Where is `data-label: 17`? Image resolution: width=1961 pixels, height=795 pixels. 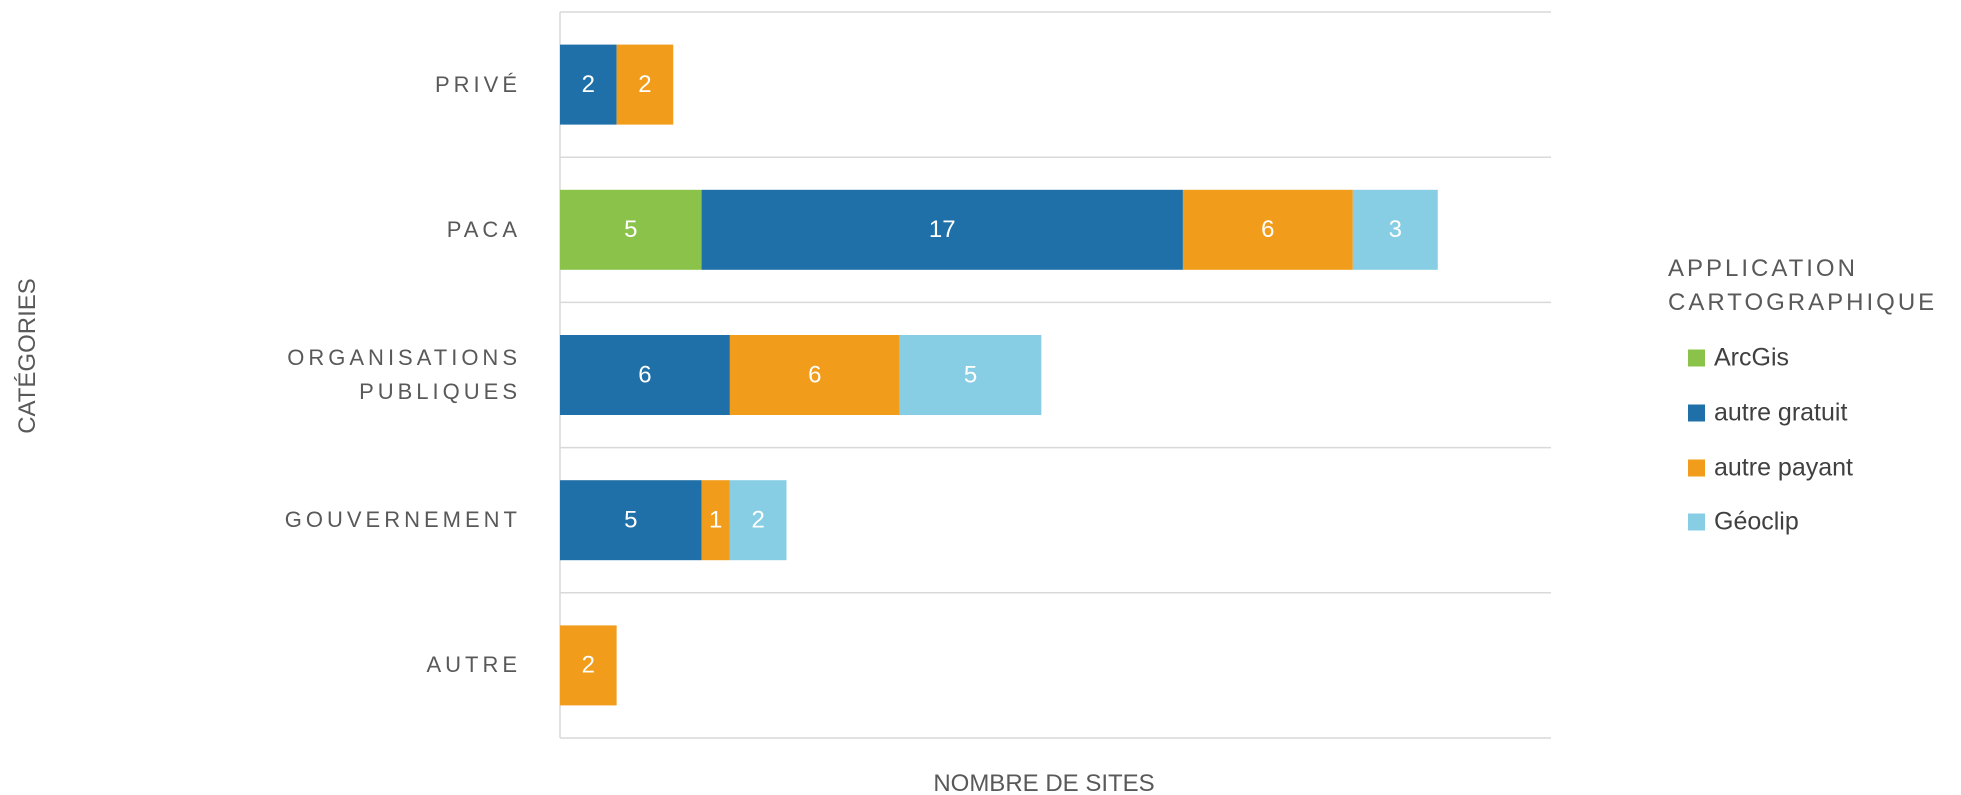 data-label: 17 is located at coordinates (942, 229).